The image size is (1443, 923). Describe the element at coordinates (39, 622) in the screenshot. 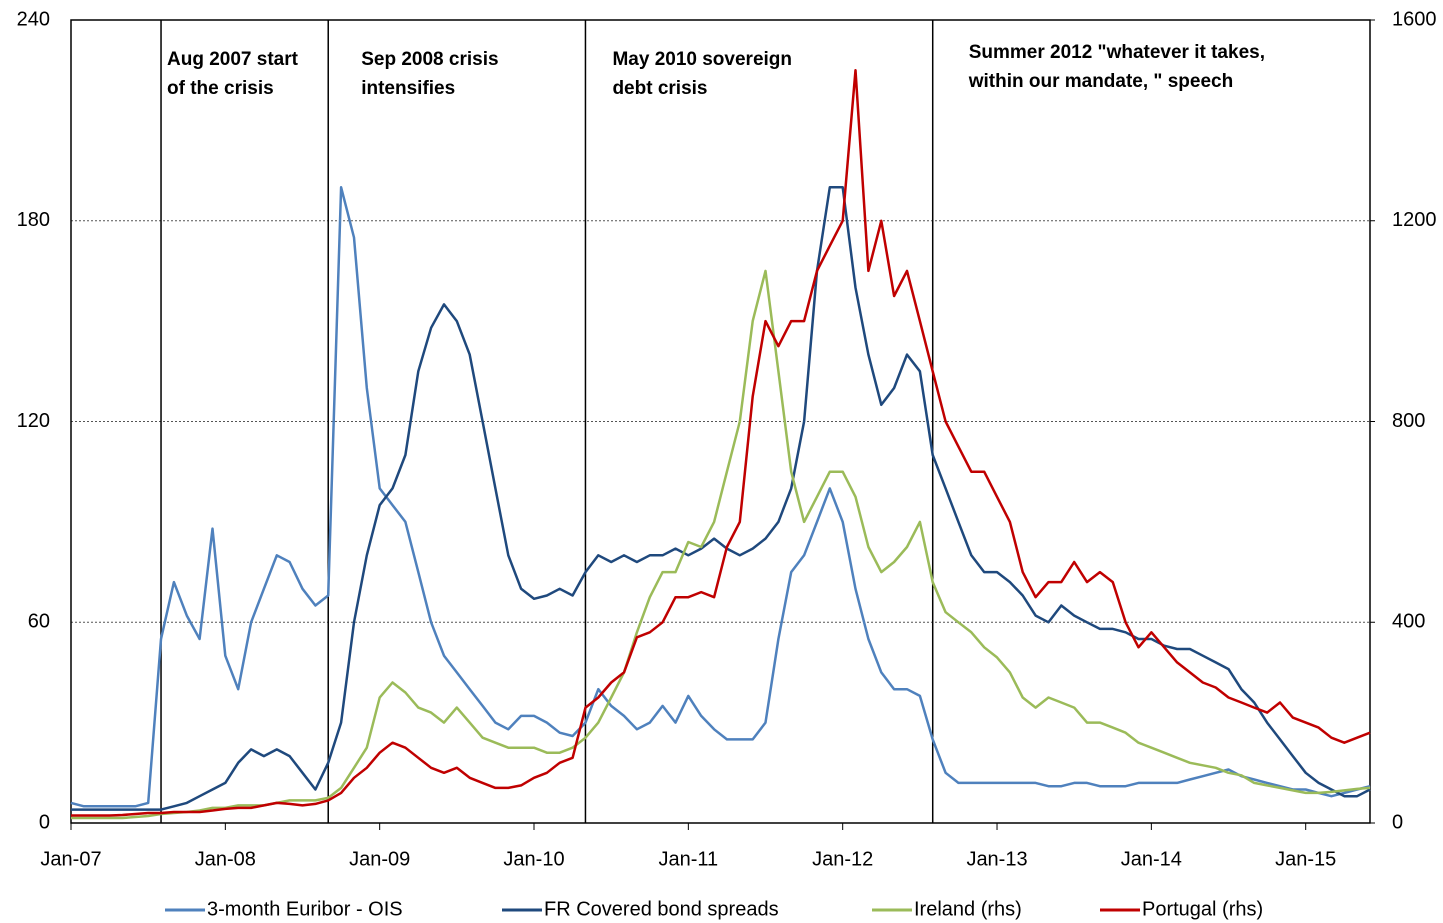

I see `y-tick-label: 60` at that location.